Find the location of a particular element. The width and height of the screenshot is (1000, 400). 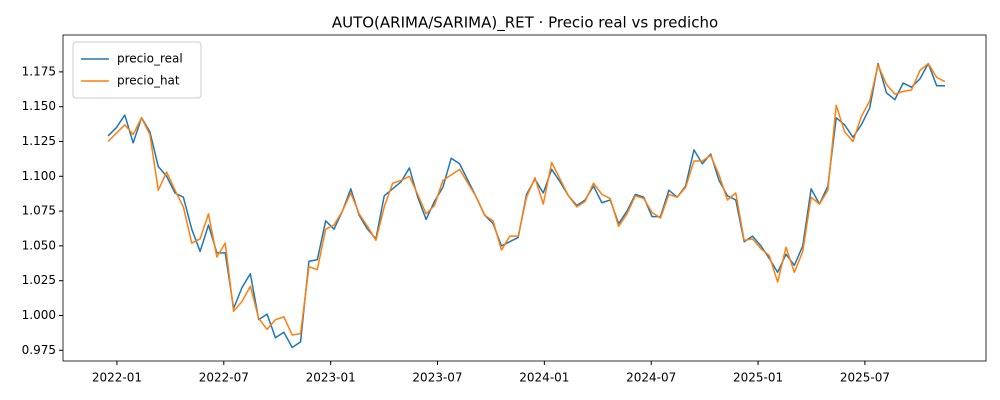

y-tick-label: 1.175 is located at coordinates (39, 71).